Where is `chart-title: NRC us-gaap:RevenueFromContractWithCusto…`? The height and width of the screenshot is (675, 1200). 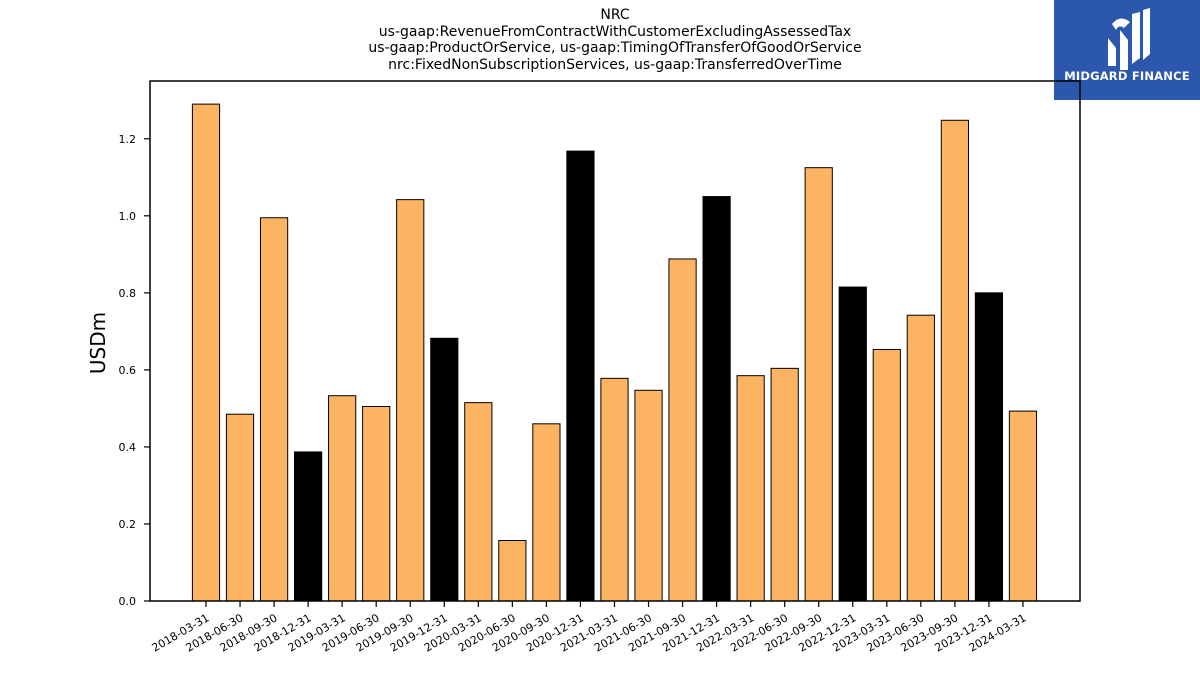
chart-title: NRC us-gaap:RevenueFromContractWithCusto… is located at coordinates (615, 40).